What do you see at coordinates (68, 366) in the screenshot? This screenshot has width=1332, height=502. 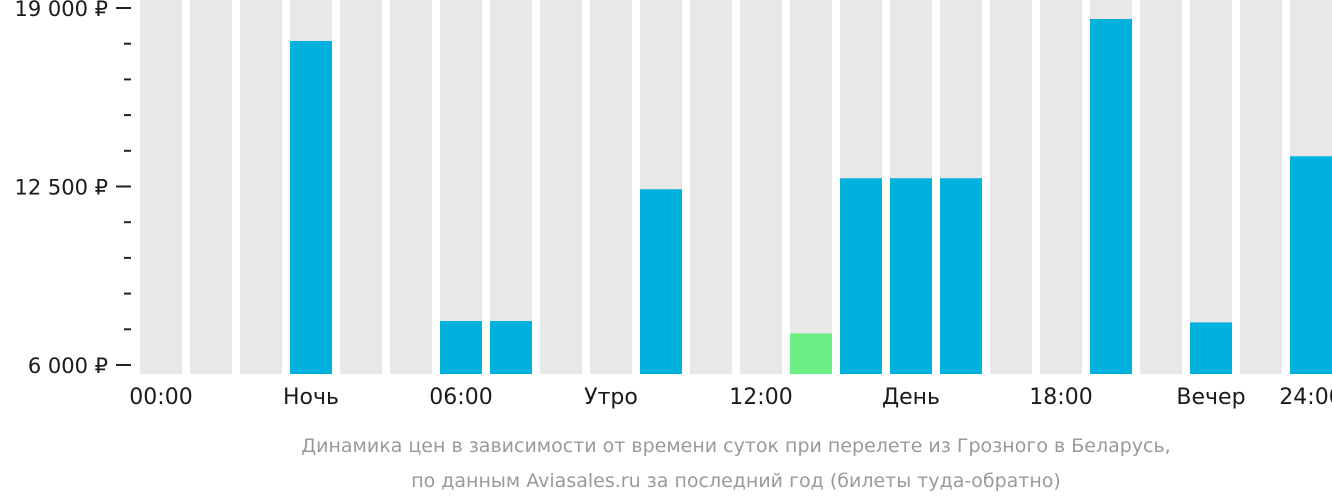 I see `y-tick-label: 6 000 ₽` at bounding box center [68, 366].